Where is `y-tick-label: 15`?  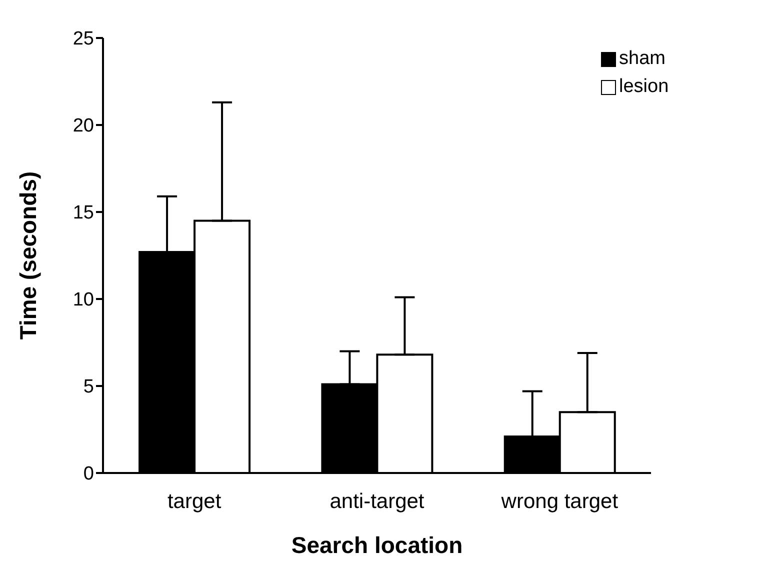 y-tick-label: 15 is located at coordinates (83, 213).